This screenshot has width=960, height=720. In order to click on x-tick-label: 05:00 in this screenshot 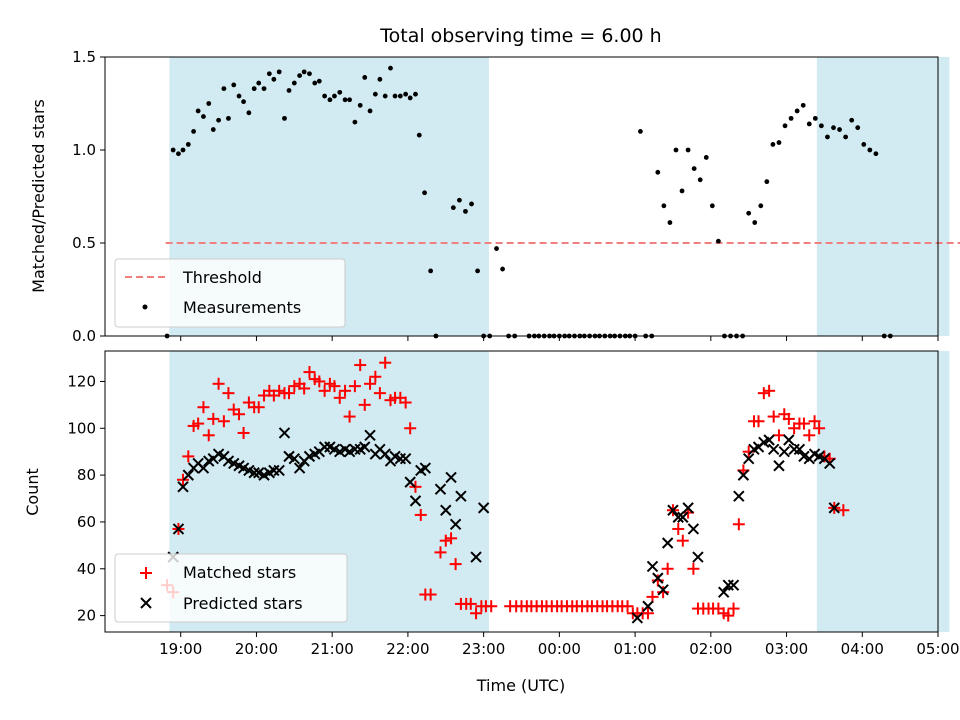, I will do `click(937, 649)`.